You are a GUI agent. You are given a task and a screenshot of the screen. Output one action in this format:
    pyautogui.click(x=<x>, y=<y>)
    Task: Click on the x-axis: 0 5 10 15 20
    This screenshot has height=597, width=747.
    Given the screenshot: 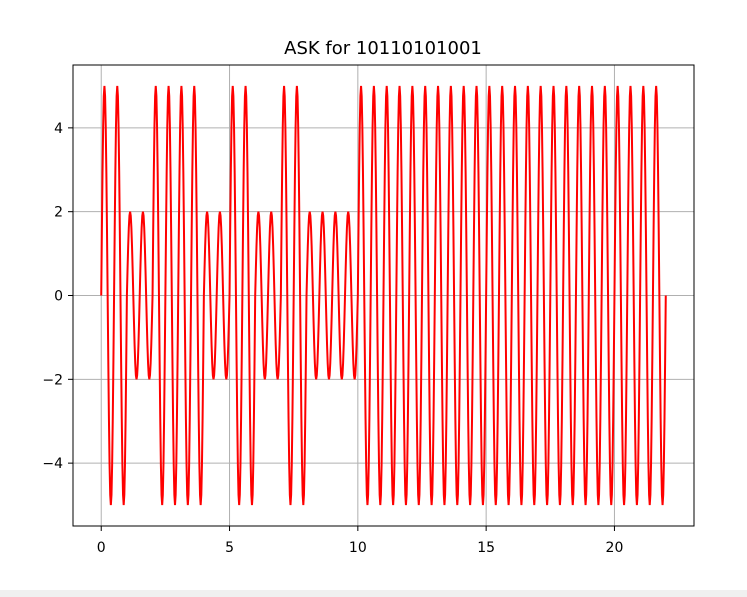 What is the action you would take?
    pyautogui.click(x=360, y=541)
    